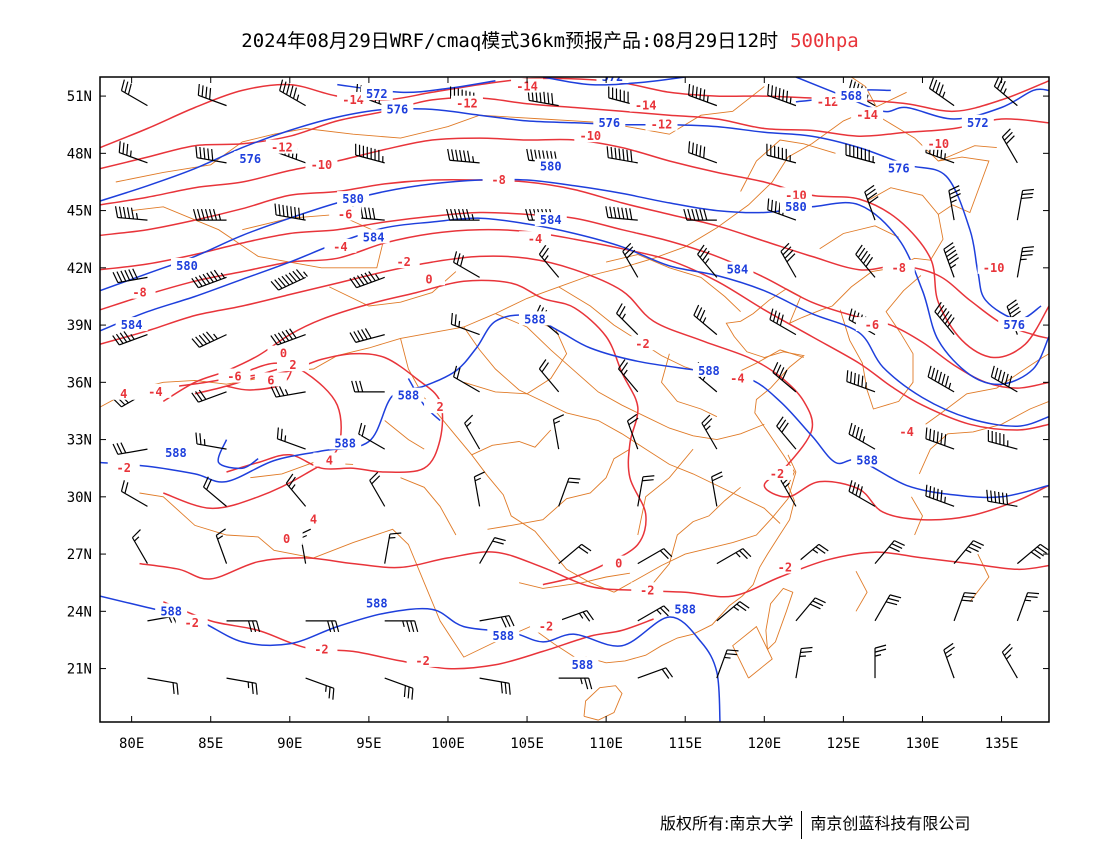  I want to click on footer-divider, so click(802, 824).